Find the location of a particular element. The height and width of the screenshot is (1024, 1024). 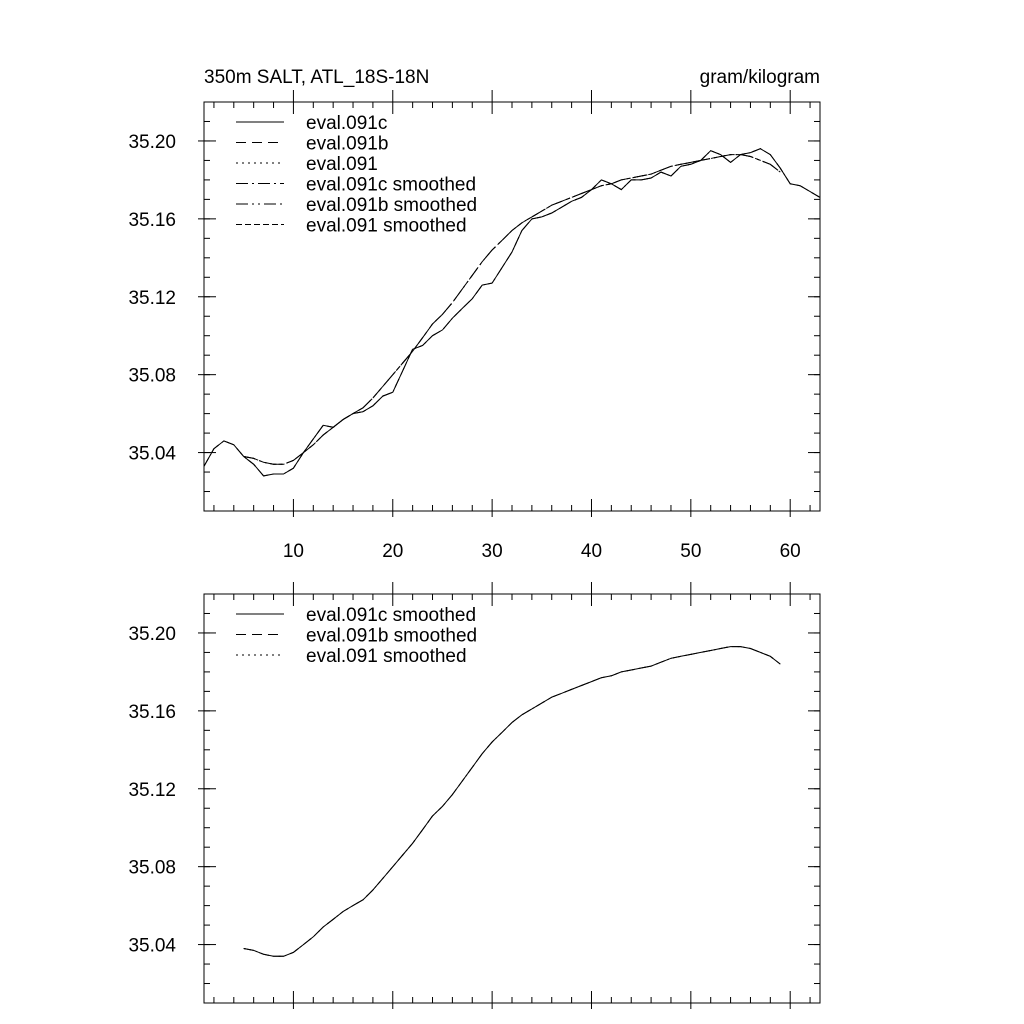

x-tick-label: 50 is located at coordinates (690, 551).